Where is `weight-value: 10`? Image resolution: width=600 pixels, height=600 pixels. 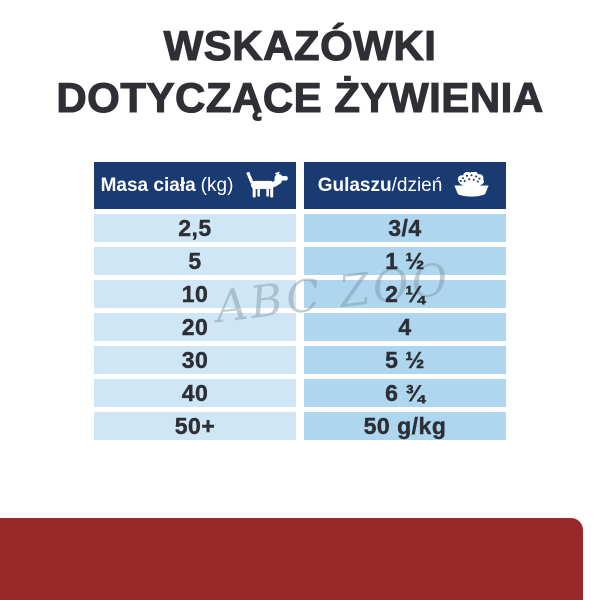 weight-value: 10 is located at coordinates (195, 293).